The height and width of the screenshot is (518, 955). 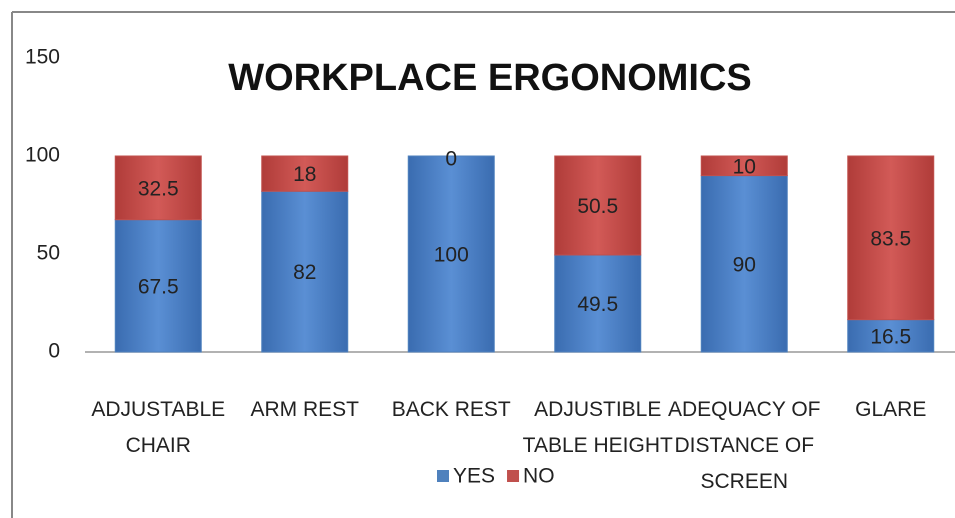 What do you see at coordinates (158, 427) in the screenshot?
I see `x-tick-label: ADJUSTABLE CHAIR` at bounding box center [158, 427].